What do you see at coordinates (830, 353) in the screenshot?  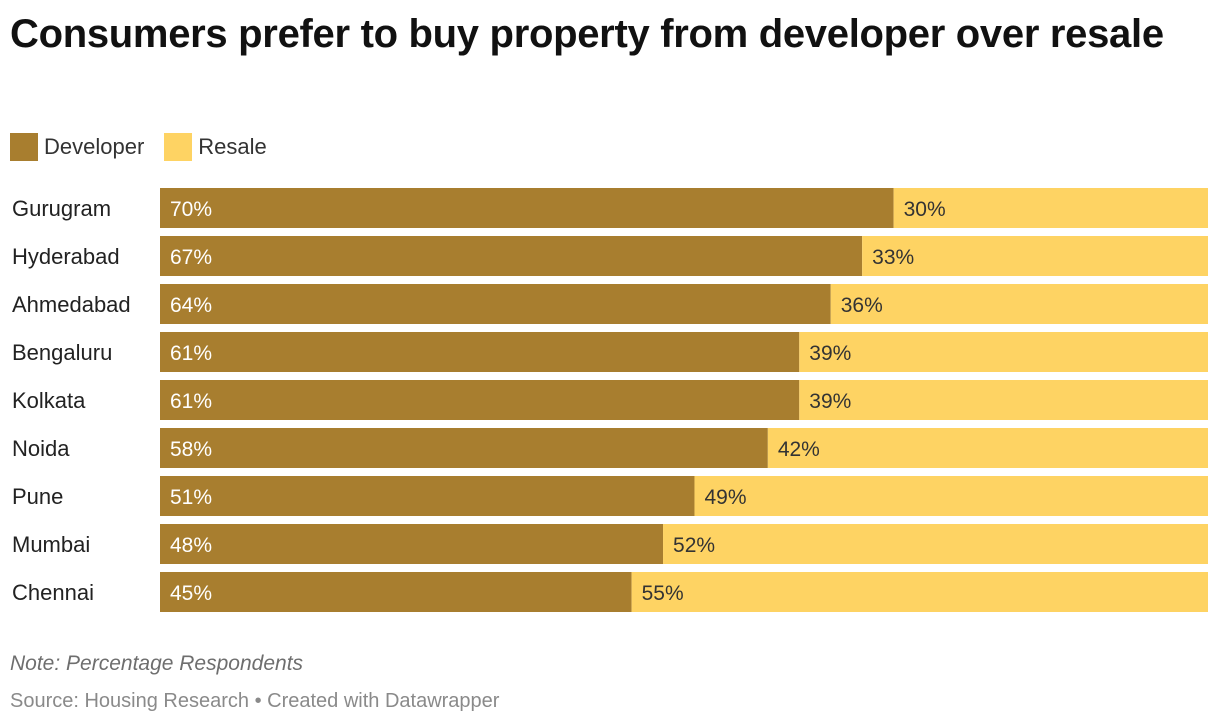 I see `value-label-resale-bengaluru: 39%` at bounding box center [830, 353].